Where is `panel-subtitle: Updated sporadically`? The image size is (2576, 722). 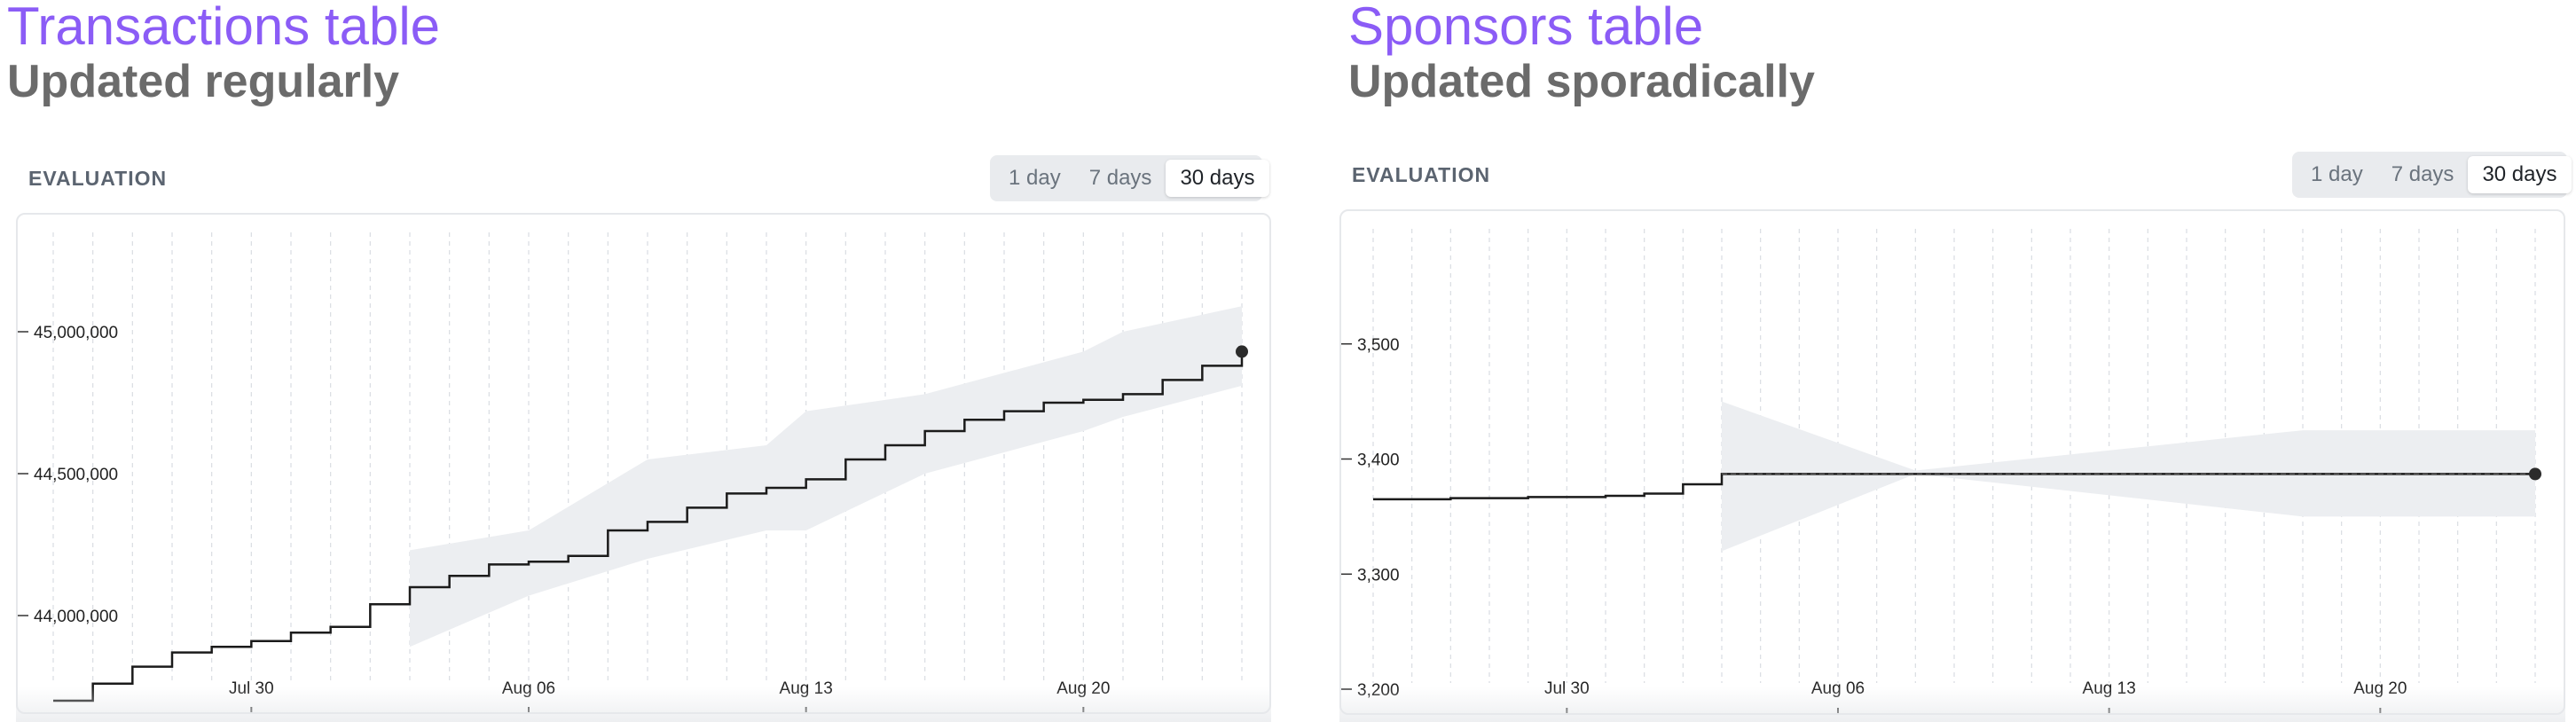 panel-subtitle: Updated sporadically is located at coordinates (1581, 81).